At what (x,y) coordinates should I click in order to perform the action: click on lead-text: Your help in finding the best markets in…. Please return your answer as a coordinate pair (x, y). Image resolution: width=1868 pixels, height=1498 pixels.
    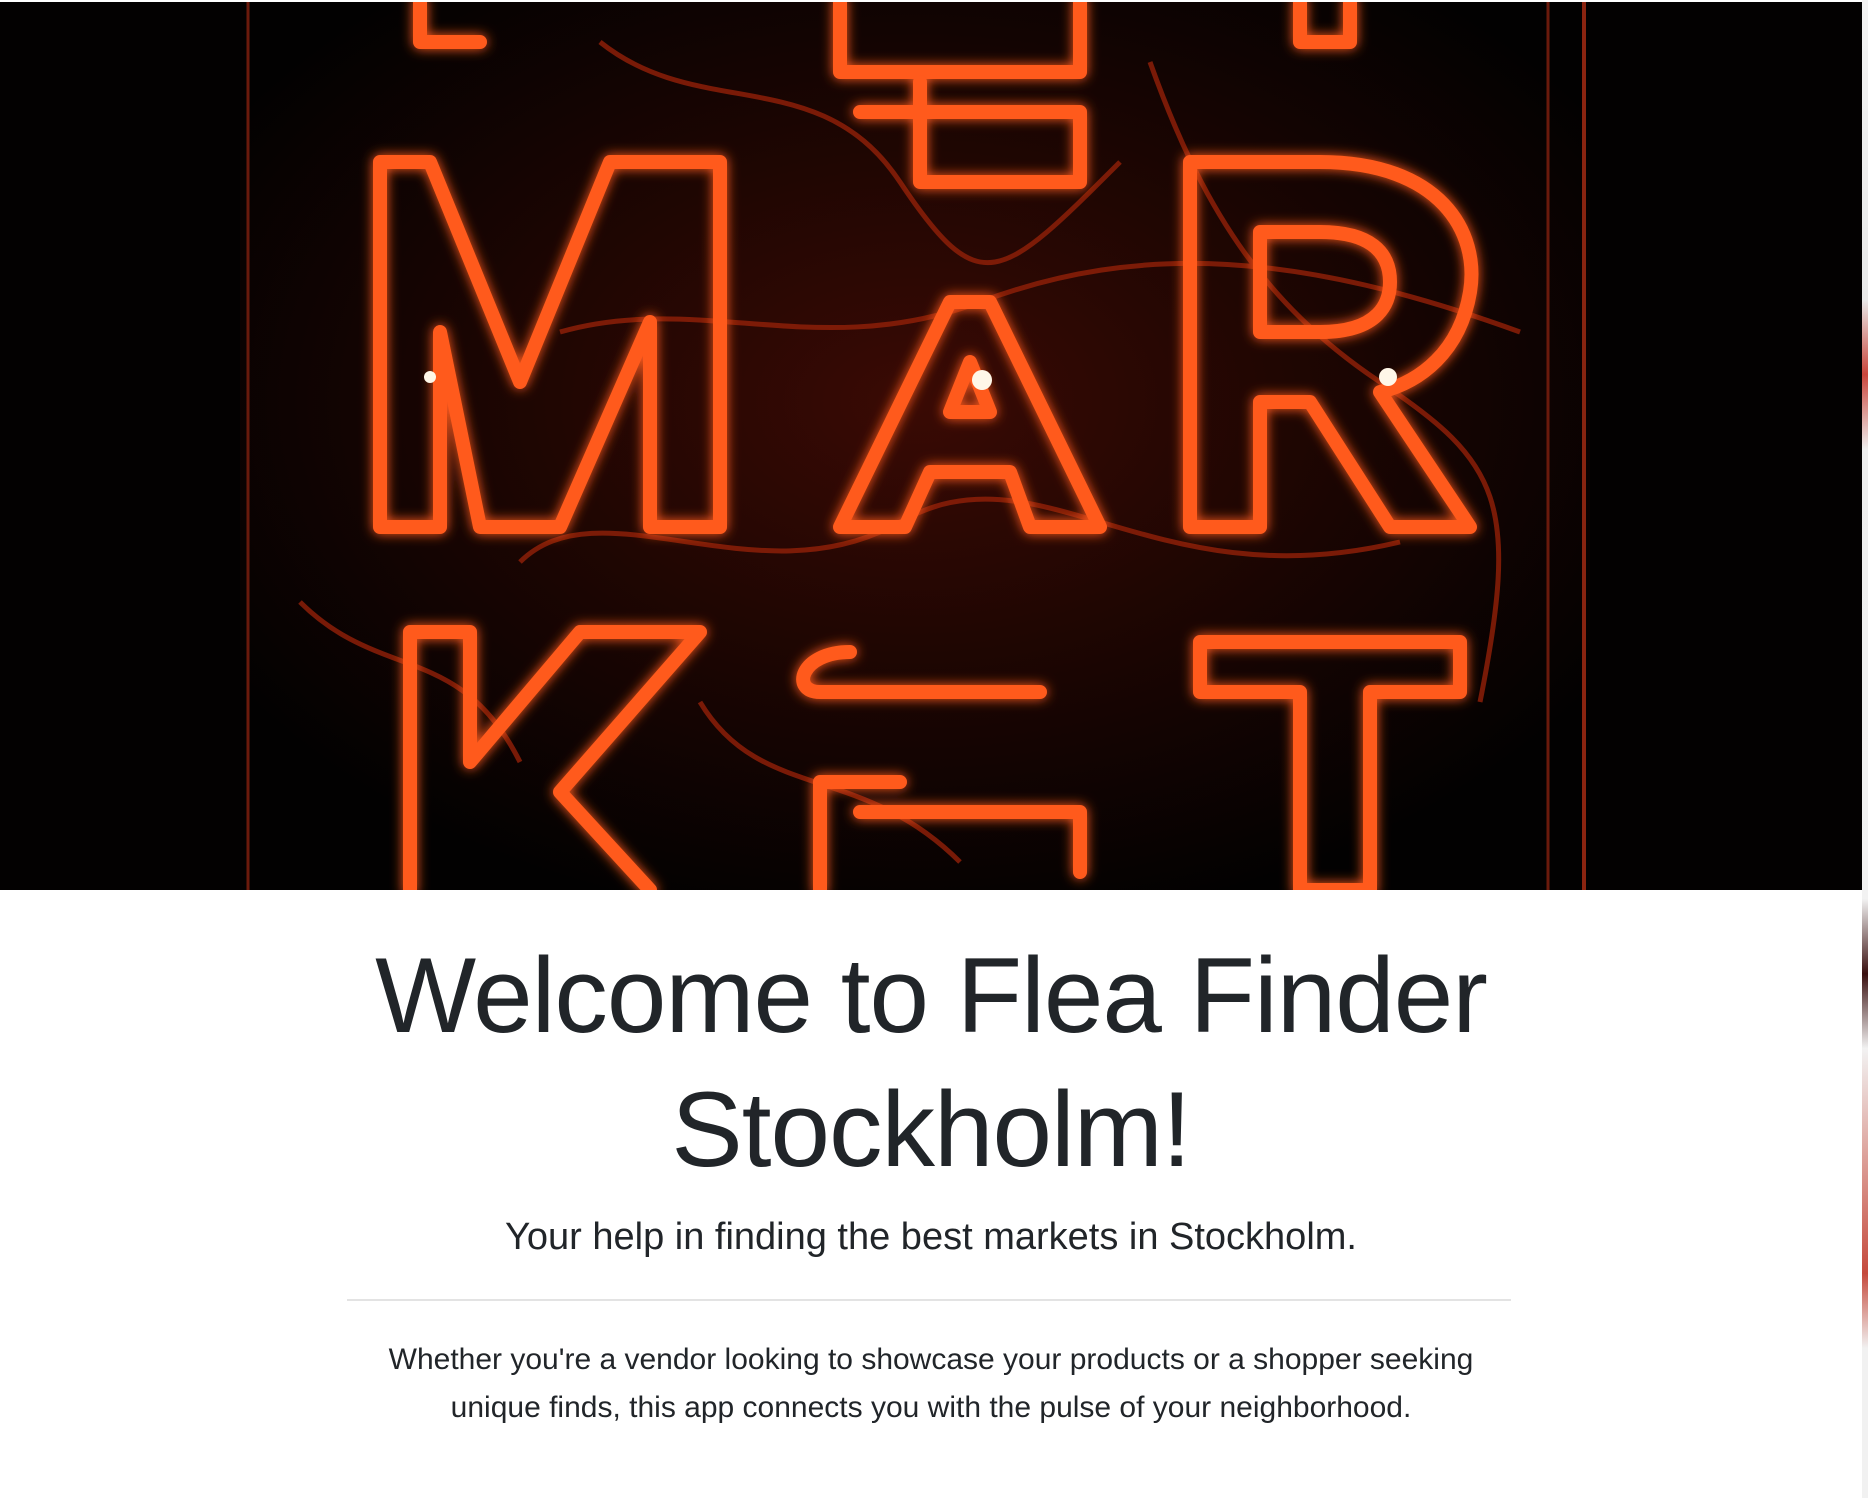
    Looking at the image, I should click on (931, 1237).